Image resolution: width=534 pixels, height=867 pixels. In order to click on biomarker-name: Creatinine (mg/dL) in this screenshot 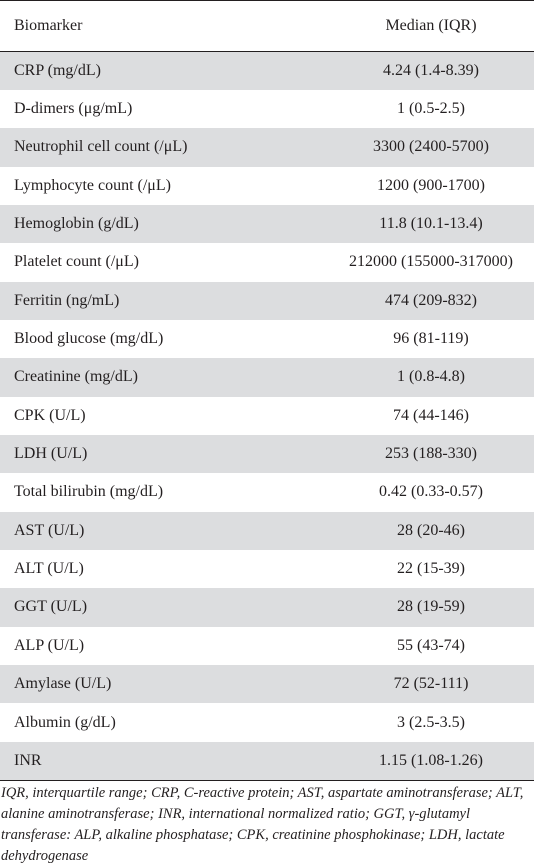, I will do `click(76, 377)`.